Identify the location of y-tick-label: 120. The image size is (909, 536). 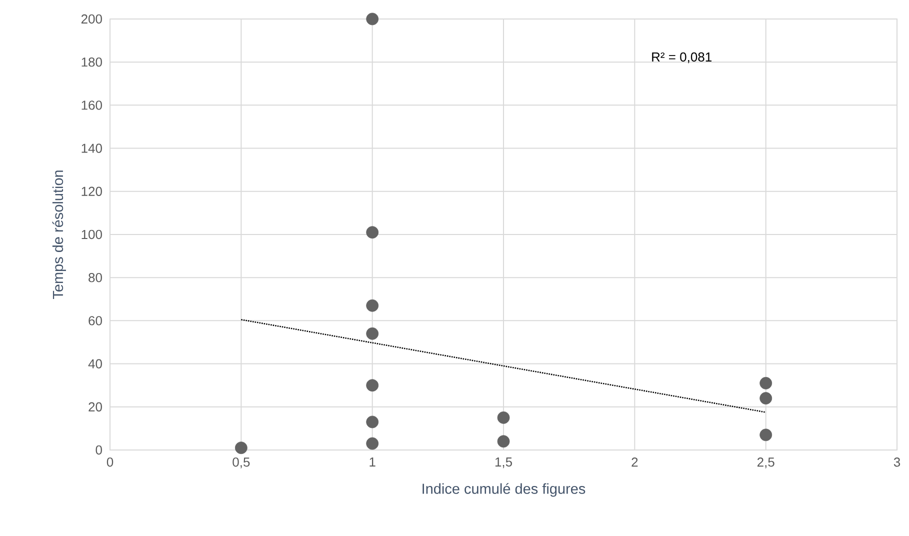
(92, 191).